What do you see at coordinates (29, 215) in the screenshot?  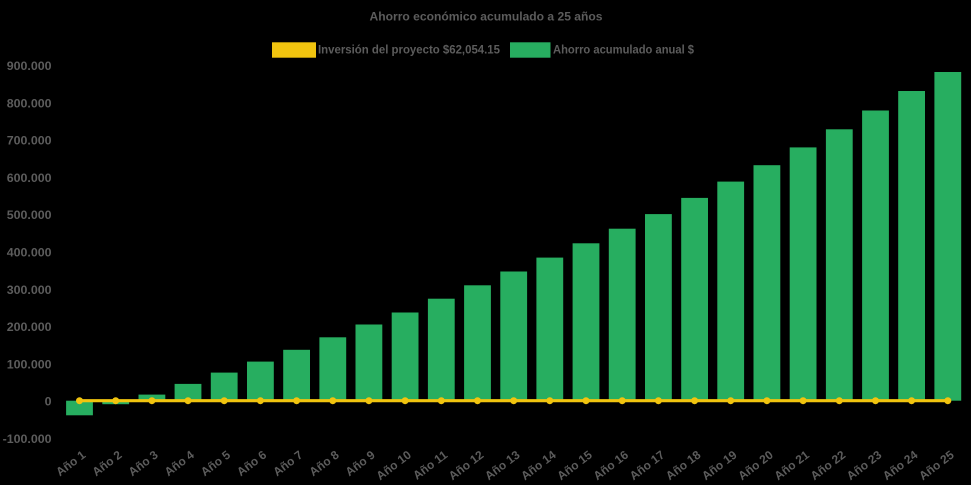 I see `svg-text: 500.000` at bounding box center [29, 215].